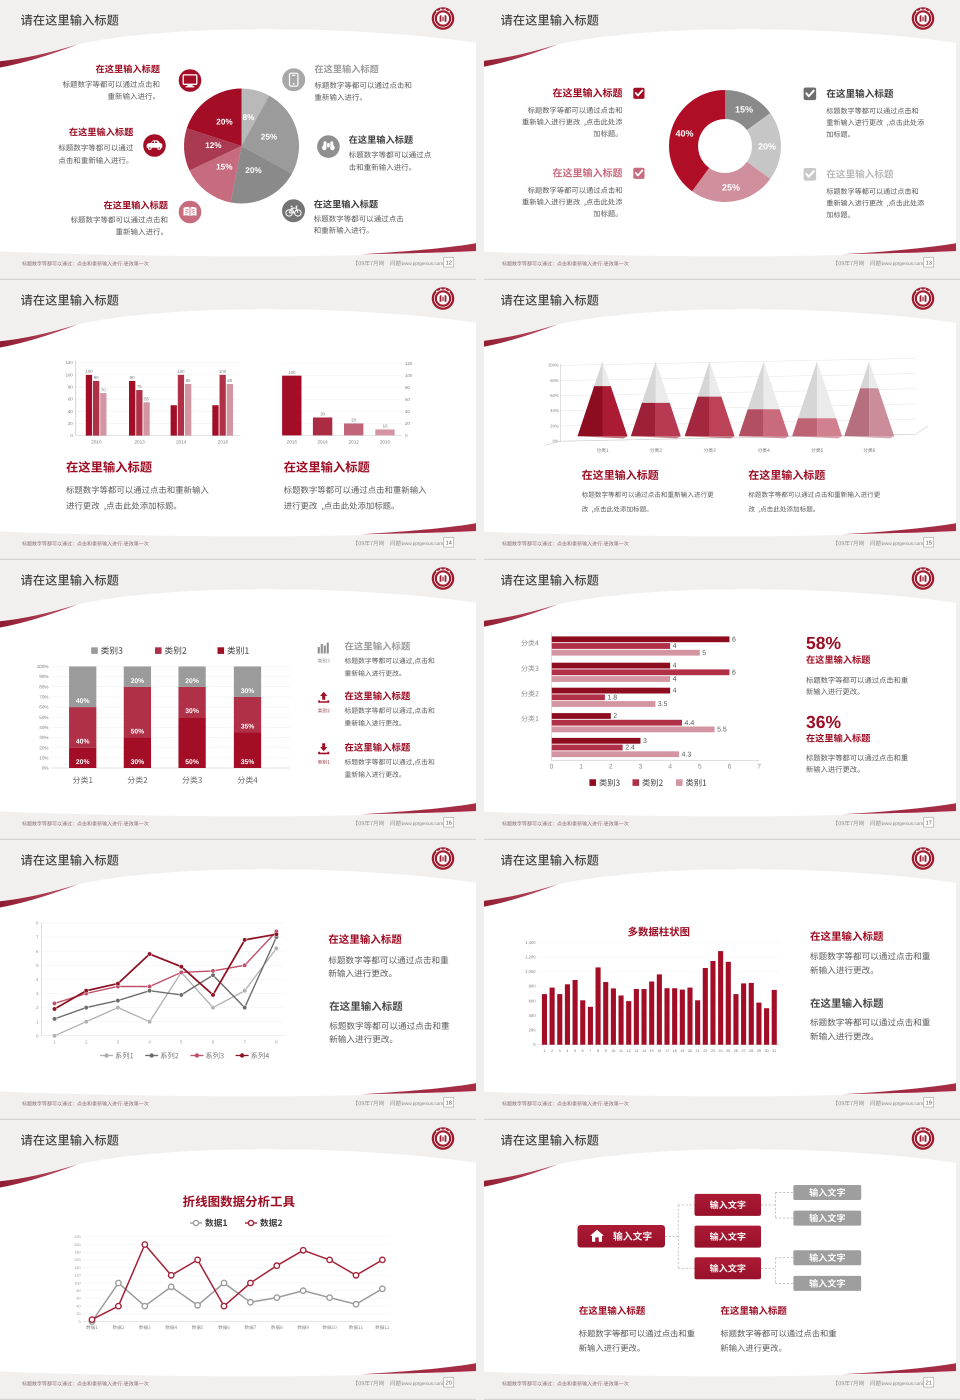  What do you see at coordinates (823, 643) in the screenshot?
I see `svg-text: 58%` at bounding box center [823, 643].